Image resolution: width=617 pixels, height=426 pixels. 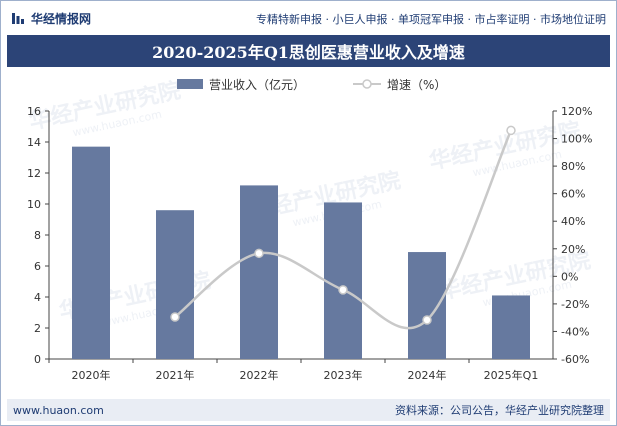 I want to click on right-tick-label: 40%, so click(x=573, y=221).